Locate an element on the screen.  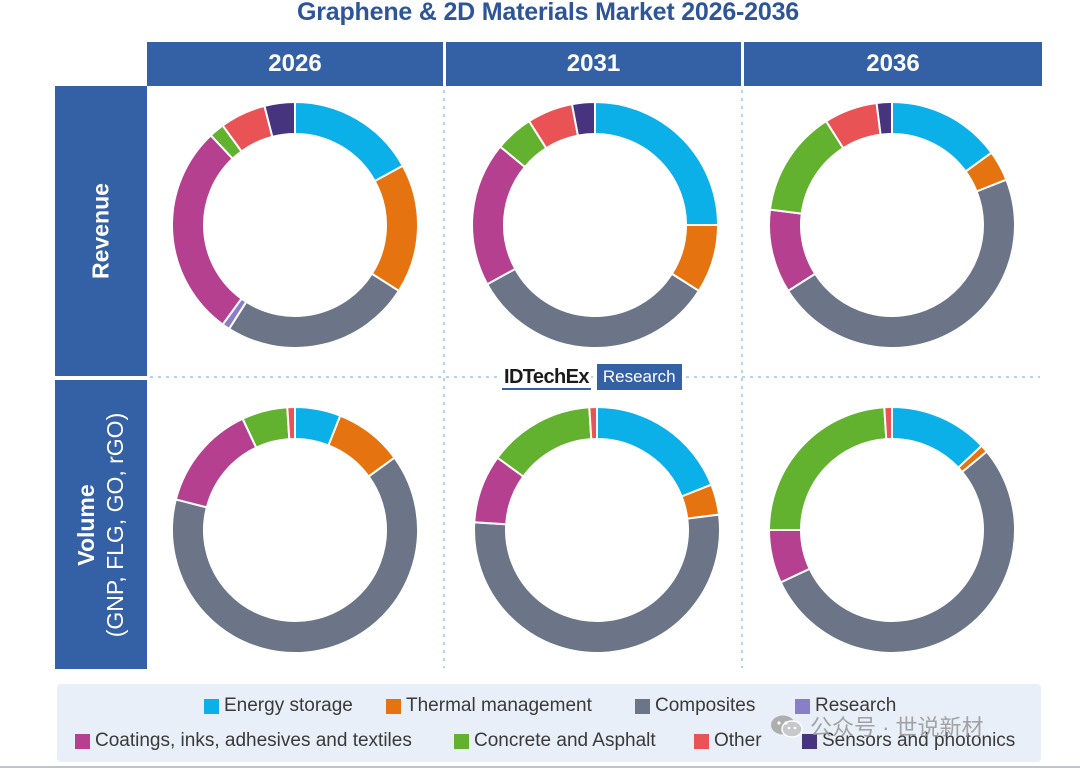
logo-brand: IDTechEx is located at coordinates (546, 377).